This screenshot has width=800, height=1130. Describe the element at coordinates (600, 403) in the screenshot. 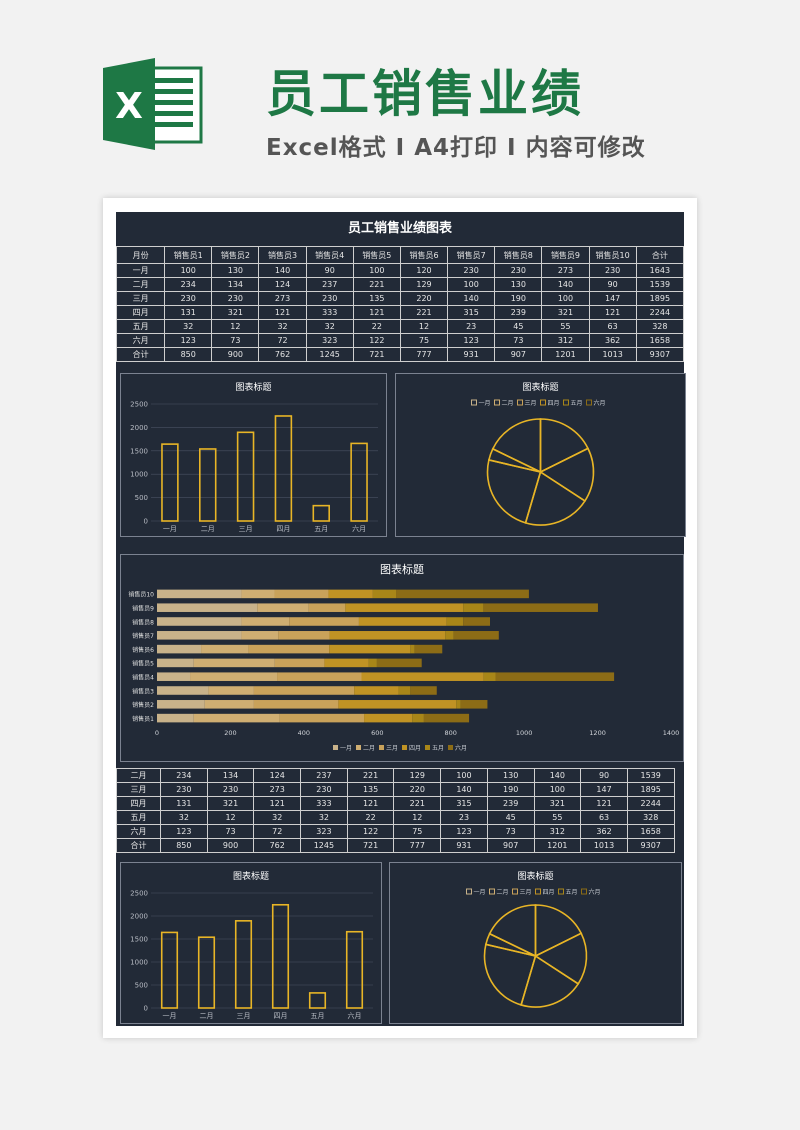

I see `legend-label: 六月` at that location.